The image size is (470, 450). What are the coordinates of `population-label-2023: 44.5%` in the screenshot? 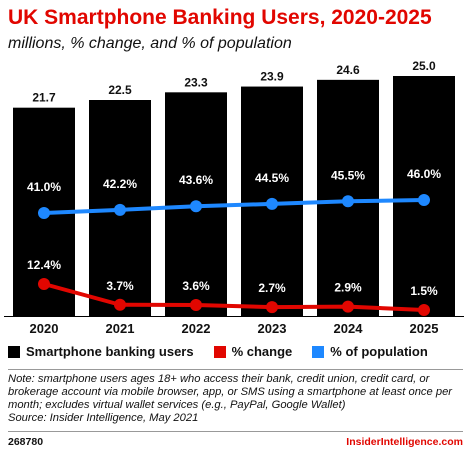 It's located at (272, 178).